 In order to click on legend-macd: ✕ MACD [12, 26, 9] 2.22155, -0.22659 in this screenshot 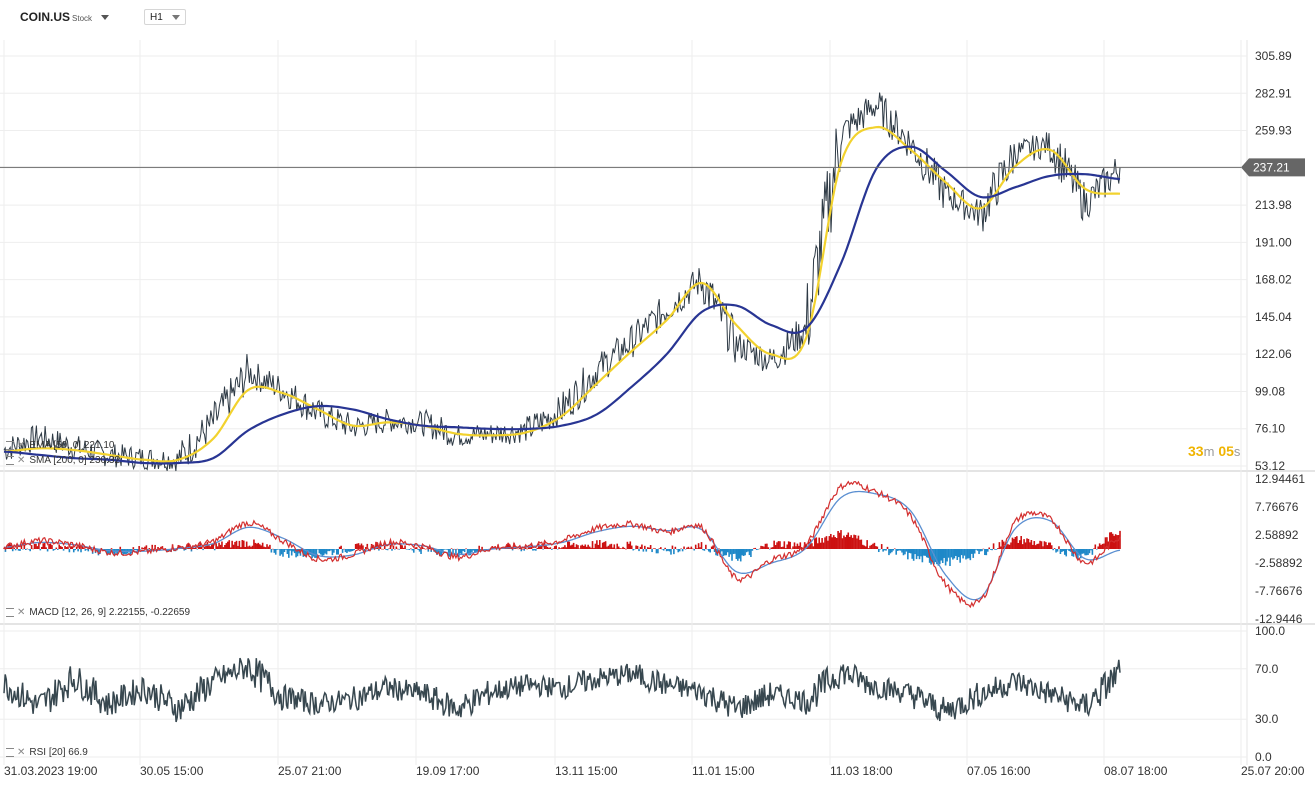, I will do `click(98, 612)`.